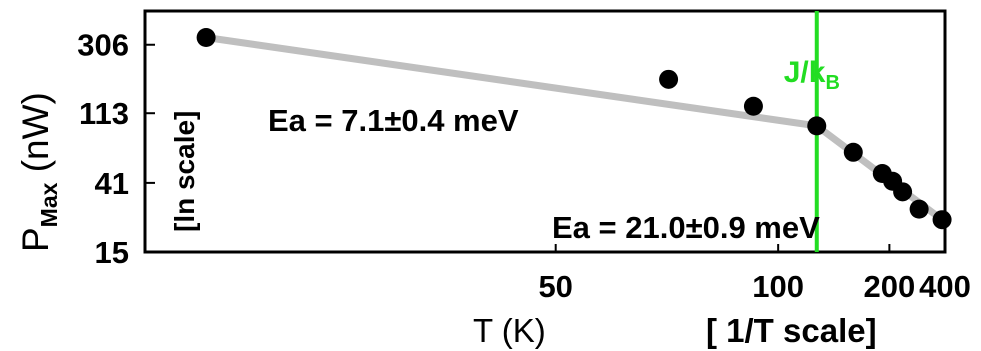 This screenshot has width=981, height=351. Describe the element at coordinates (509, 330) in the screenshot. I see `x-axis-title: T (K)` at that location.